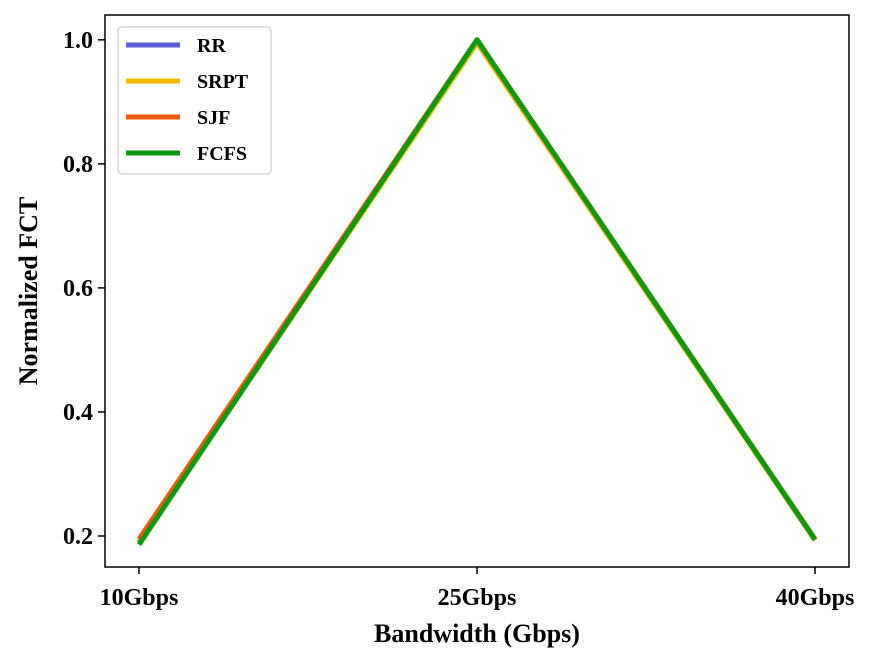  What do you see at coordinates (78, 537) in the screenshot?
I see `y-tick-label: 0.2` at bounding box center [78, 537].